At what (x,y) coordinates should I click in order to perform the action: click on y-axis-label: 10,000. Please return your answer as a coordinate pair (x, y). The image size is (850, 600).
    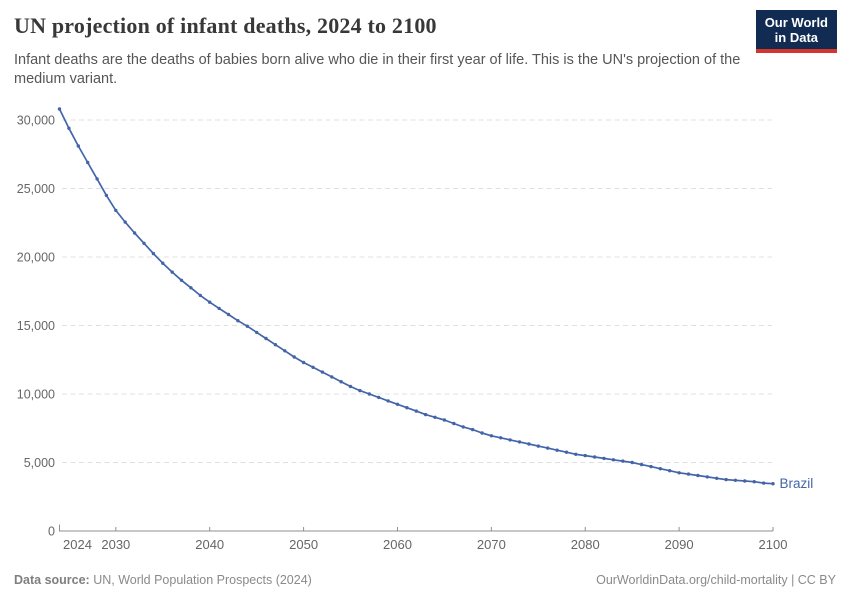
    Looking at the image, I should click on (36, 395).